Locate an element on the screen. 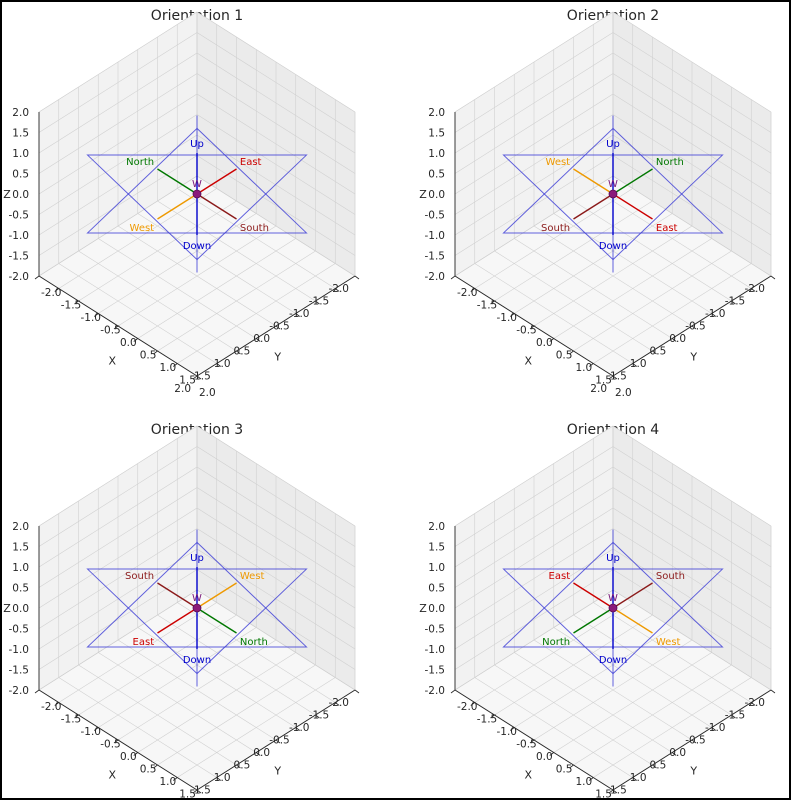 The height and width of the screenshot is (800, 791). label-east: East is located at coordinates (144, 642).